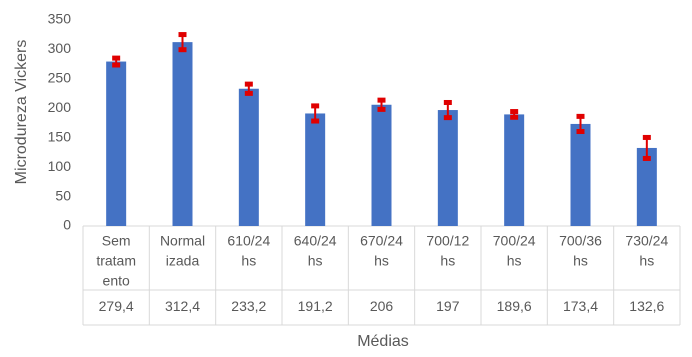 This screenshot has width=692, height=357. Describe the element at coordinates (60, 78) in the screenshot. I see `y-tick-label: 250` at that location.